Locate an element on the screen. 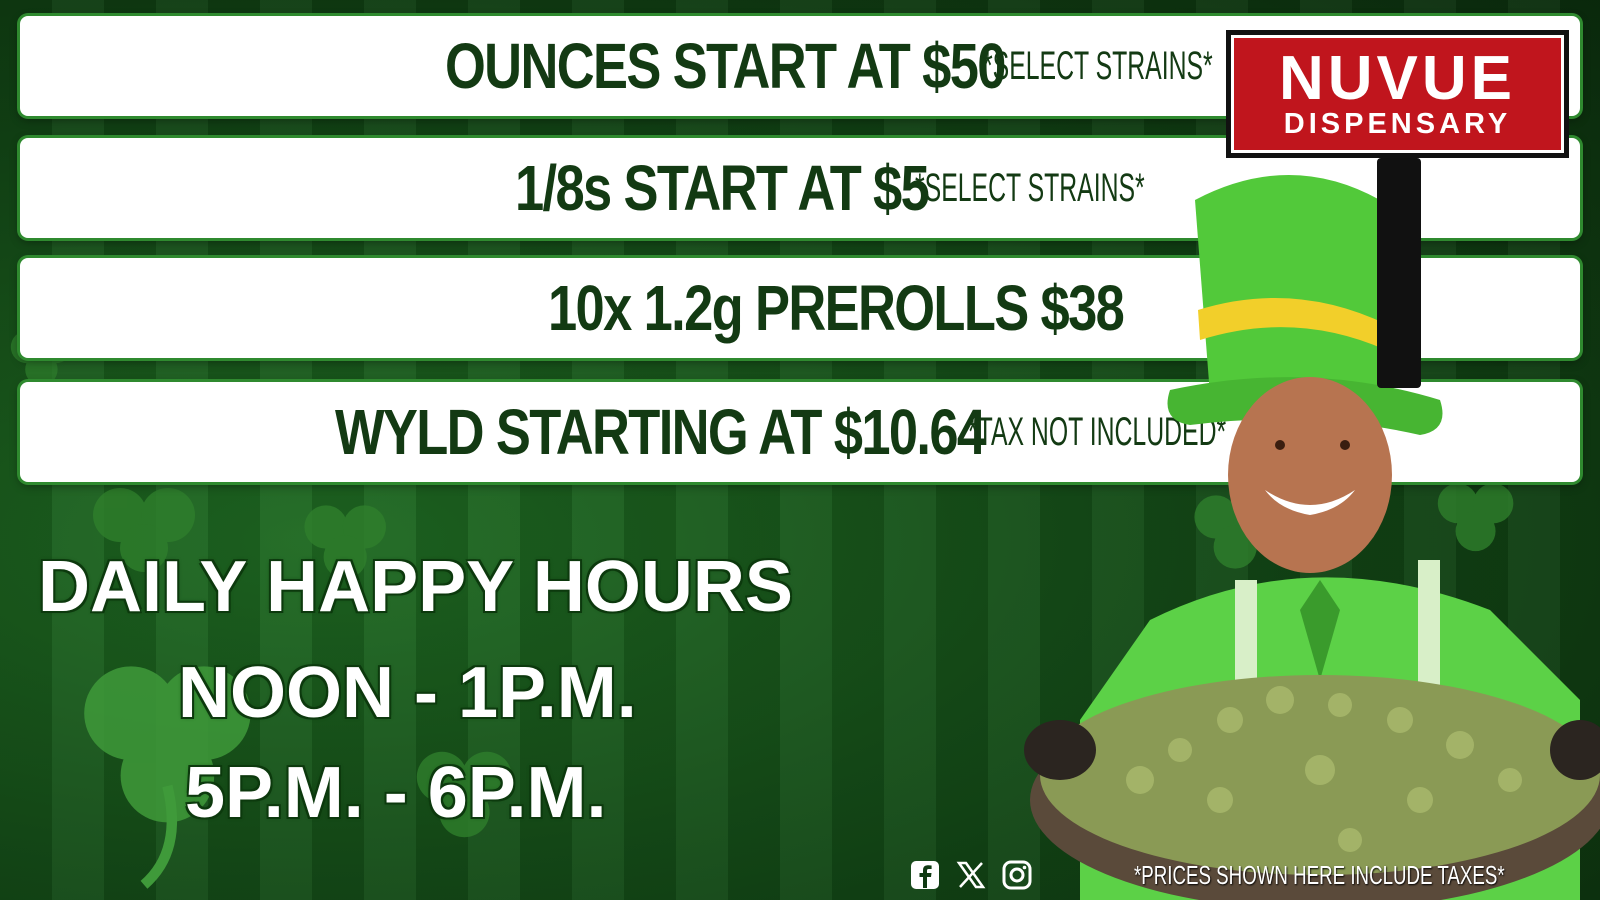 The image size is (1600, 900). happy-hours-slot-1: NOON - 1P.M. is located at coordinates (407, 693).